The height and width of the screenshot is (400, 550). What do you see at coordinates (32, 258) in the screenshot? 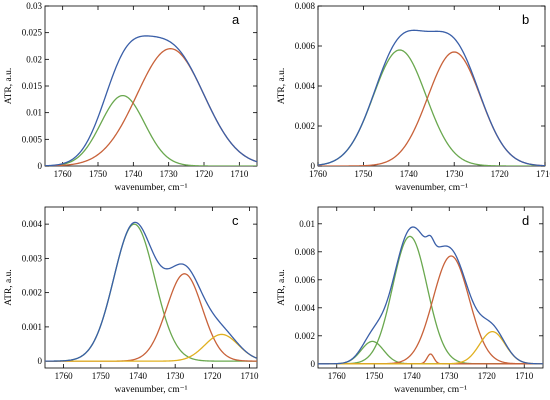
I see `y-tick-label: 0.003` at bounding box center [32, 258].